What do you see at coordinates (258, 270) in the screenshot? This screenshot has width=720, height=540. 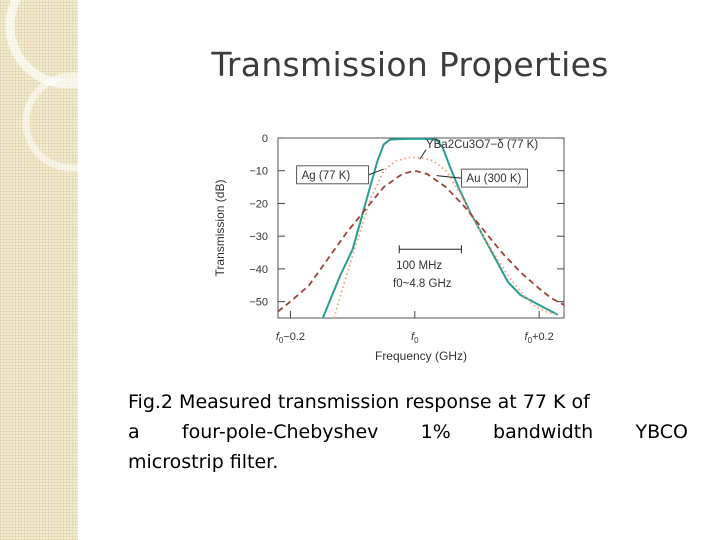 I see `y-tick-label-4: −40` at bounding box center [258, 270].